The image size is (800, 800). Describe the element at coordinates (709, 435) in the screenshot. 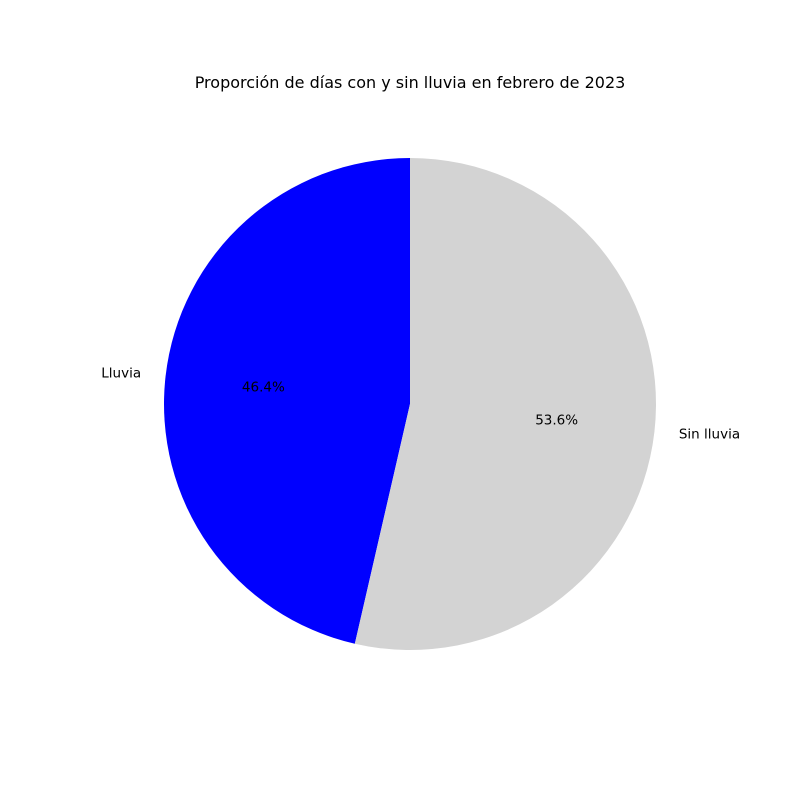

I see `slice-label: Sin lluvia` at that location.